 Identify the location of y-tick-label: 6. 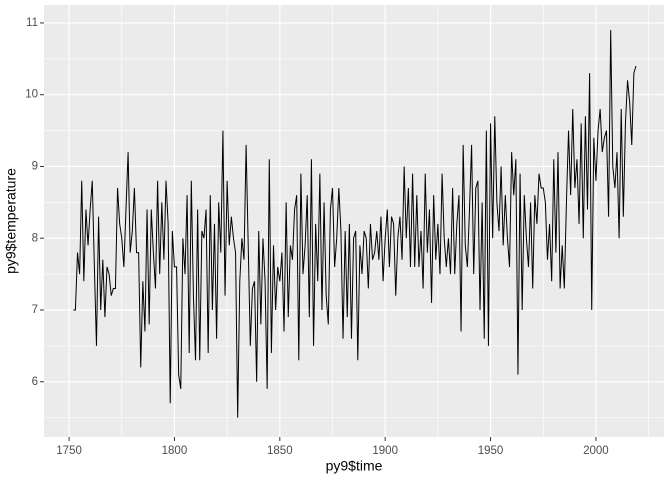
(35, 382).